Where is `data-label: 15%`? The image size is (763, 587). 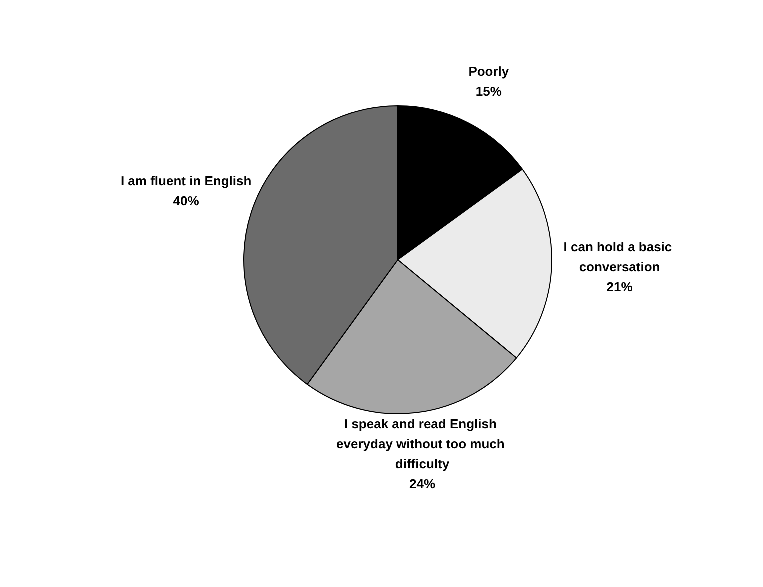
data-label: 15% is located at coordinates (489, 92).